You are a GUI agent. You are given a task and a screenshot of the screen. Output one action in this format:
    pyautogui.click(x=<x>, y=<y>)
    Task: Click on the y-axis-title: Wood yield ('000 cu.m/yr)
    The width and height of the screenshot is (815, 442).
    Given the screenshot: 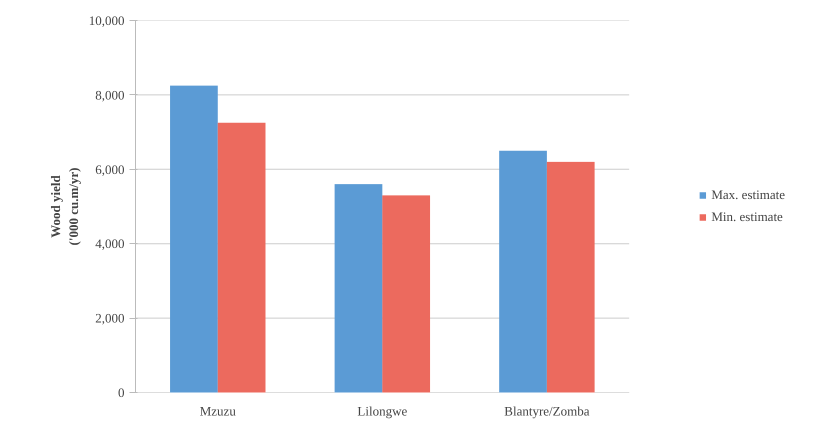 What is the action you would take?
    pyautogui.click(x=64, y=207)
    